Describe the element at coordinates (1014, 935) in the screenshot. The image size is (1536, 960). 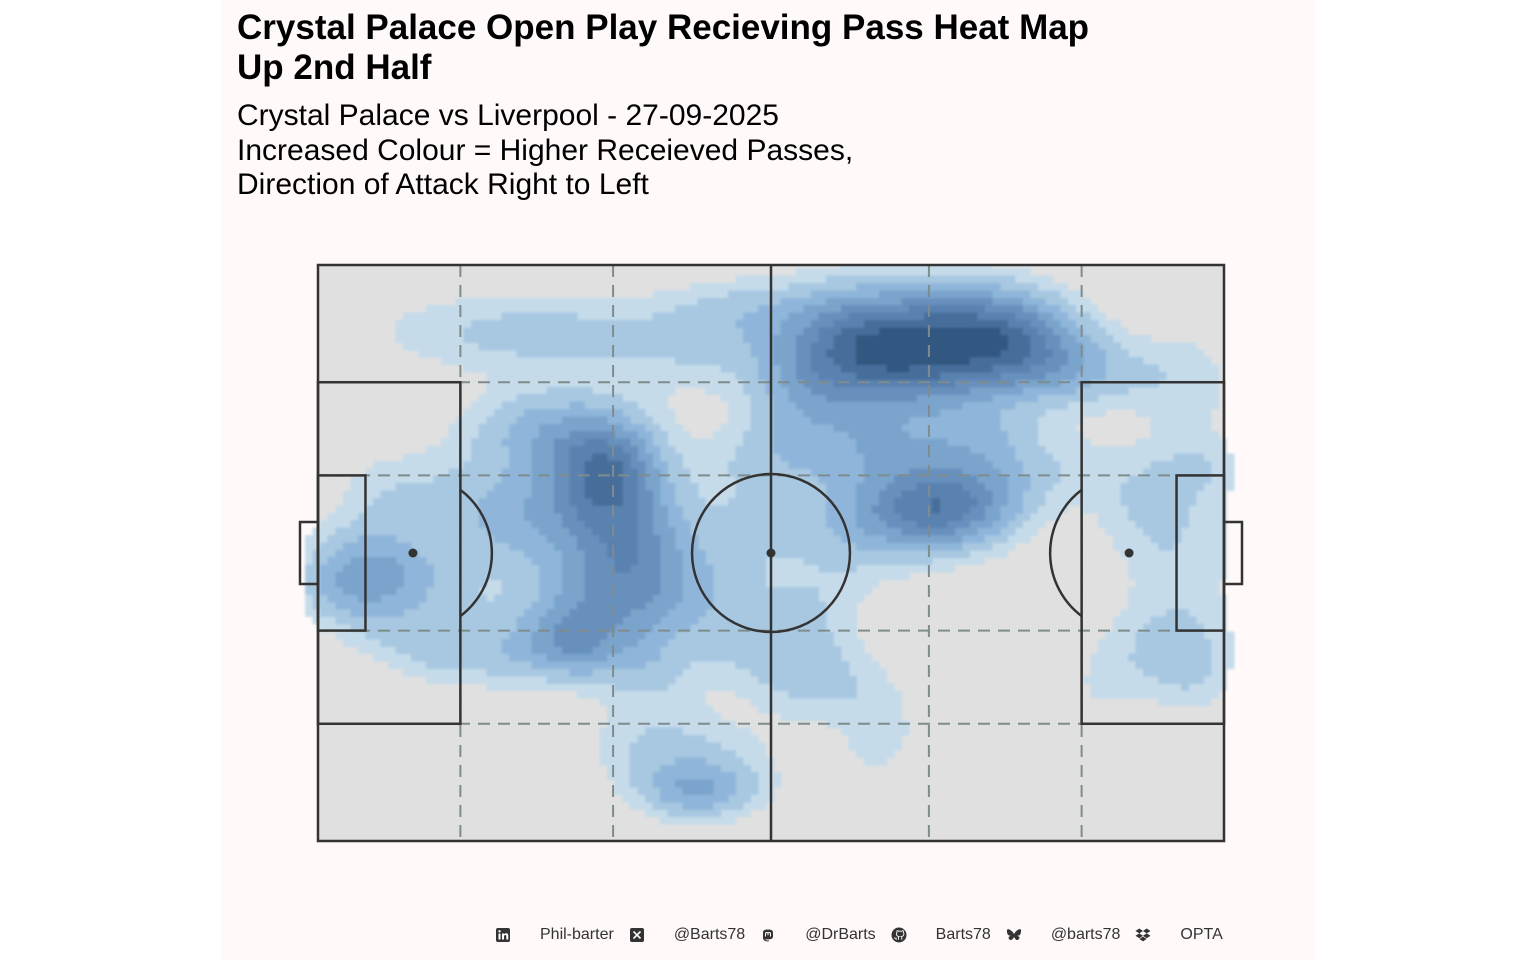
I see `bluesky-icon` at that location.